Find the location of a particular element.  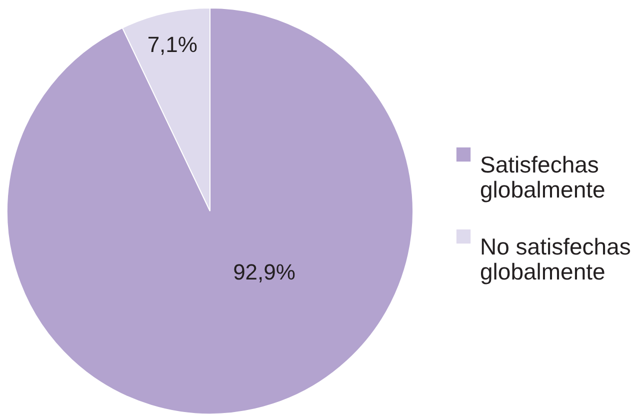

legend-label: Satisfechas globalmente is located at coordinates (543, 177).